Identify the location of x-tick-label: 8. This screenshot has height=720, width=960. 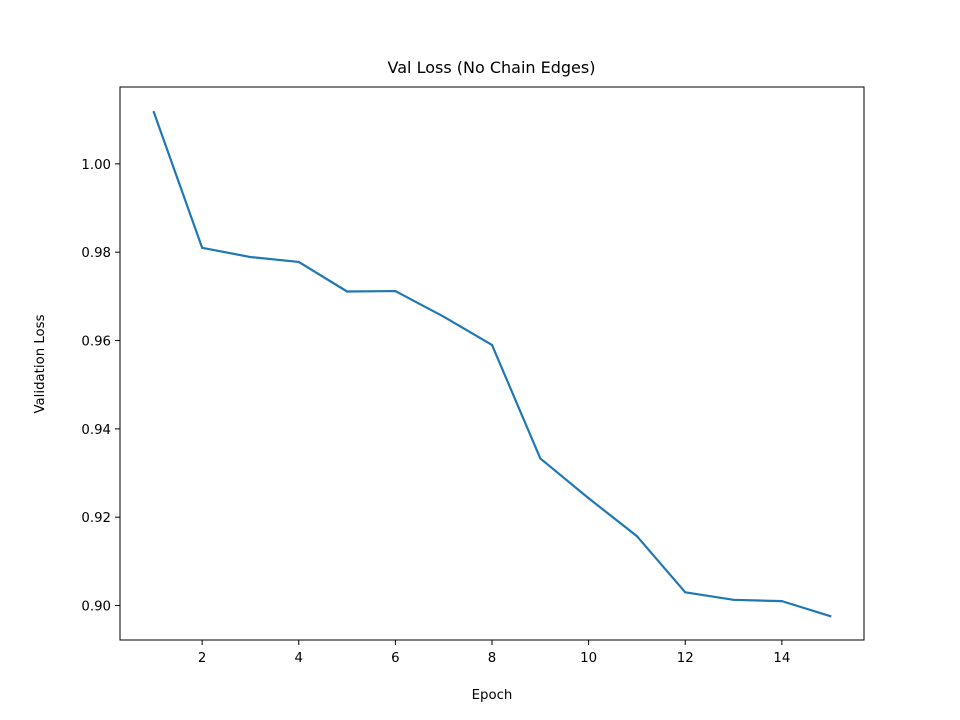
(492, 658).